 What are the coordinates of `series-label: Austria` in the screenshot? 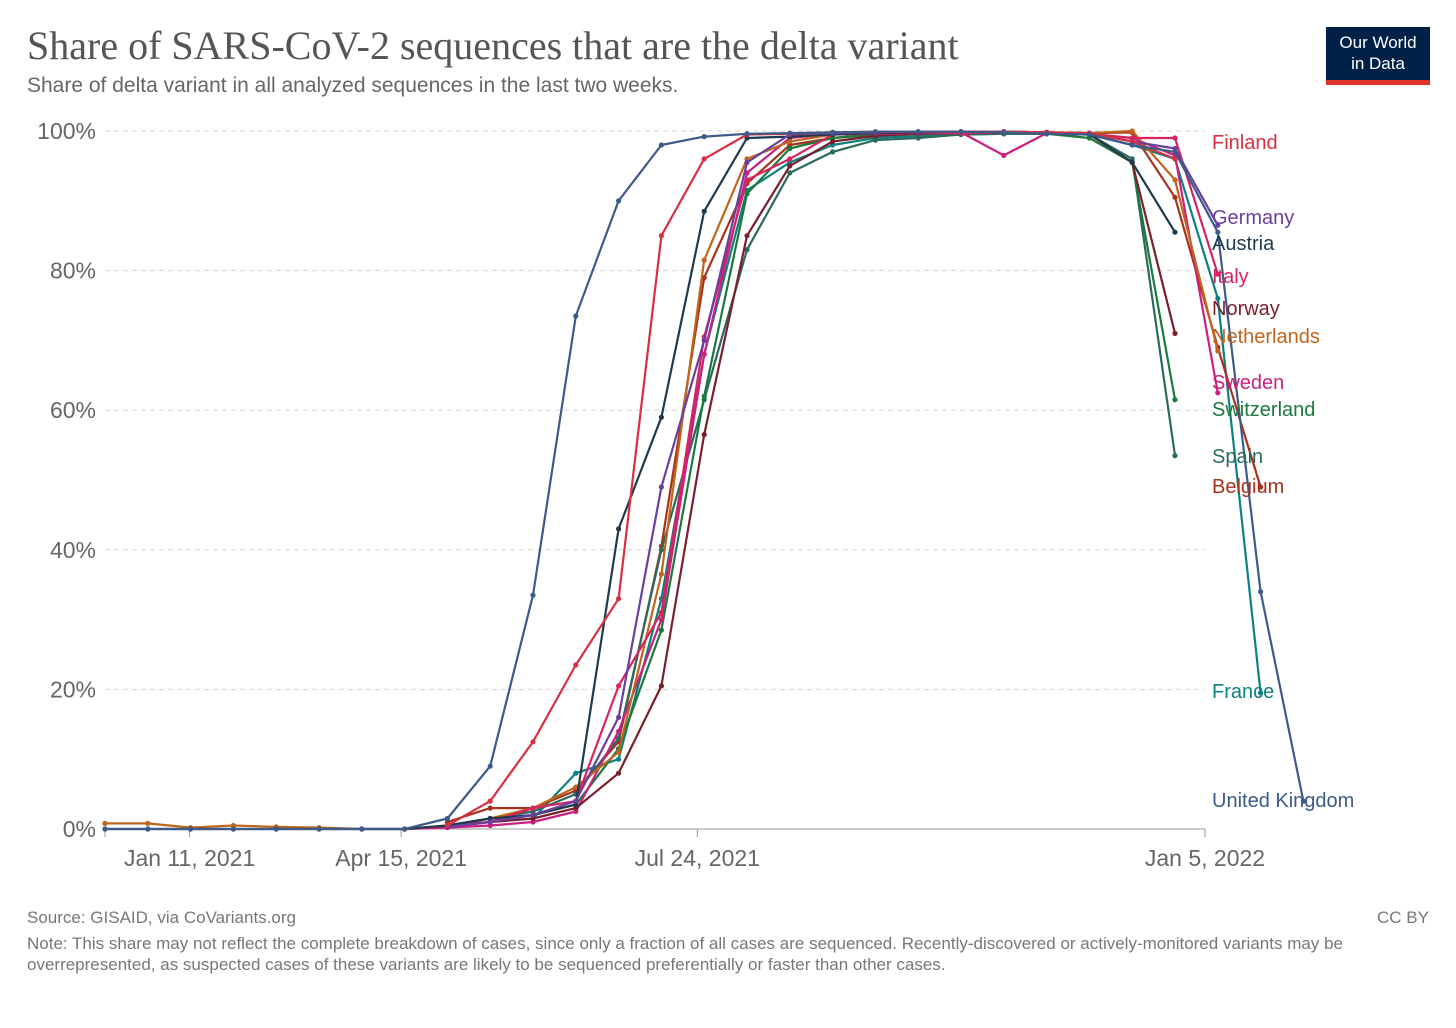 It's located at (1243, 244).